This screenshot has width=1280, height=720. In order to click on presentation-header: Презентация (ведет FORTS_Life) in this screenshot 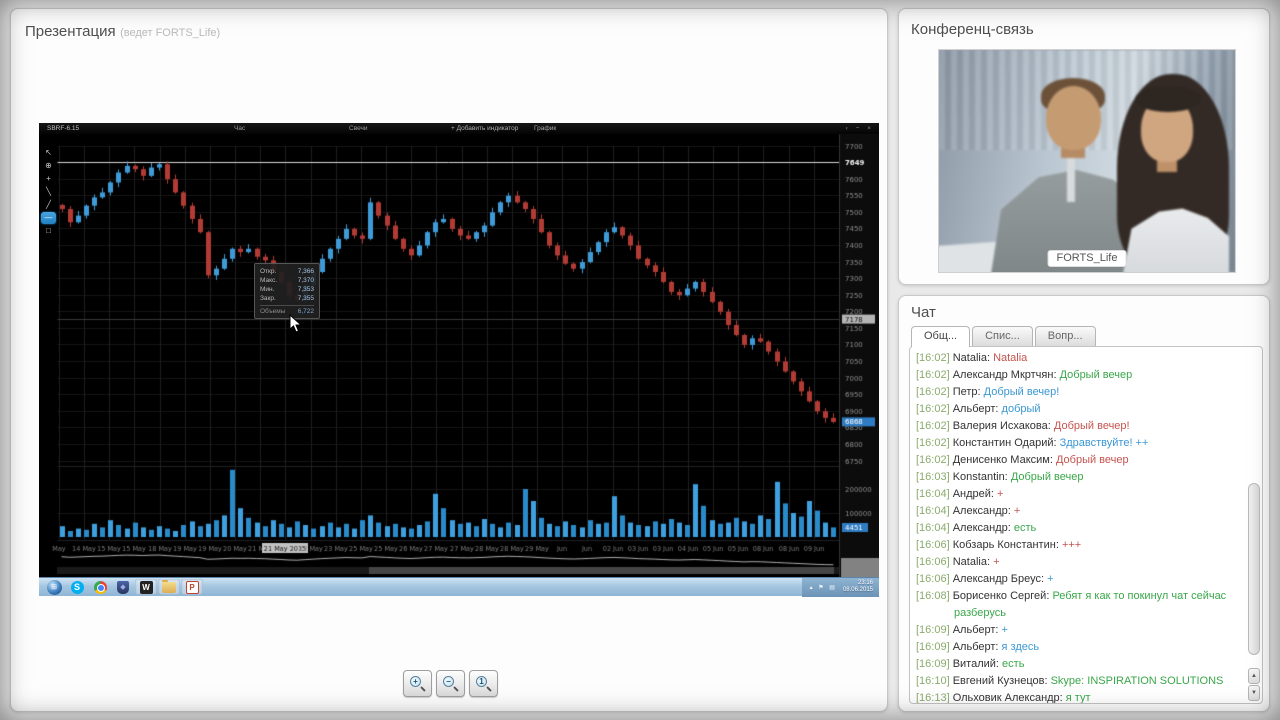, I will do `click(122, 32)`.